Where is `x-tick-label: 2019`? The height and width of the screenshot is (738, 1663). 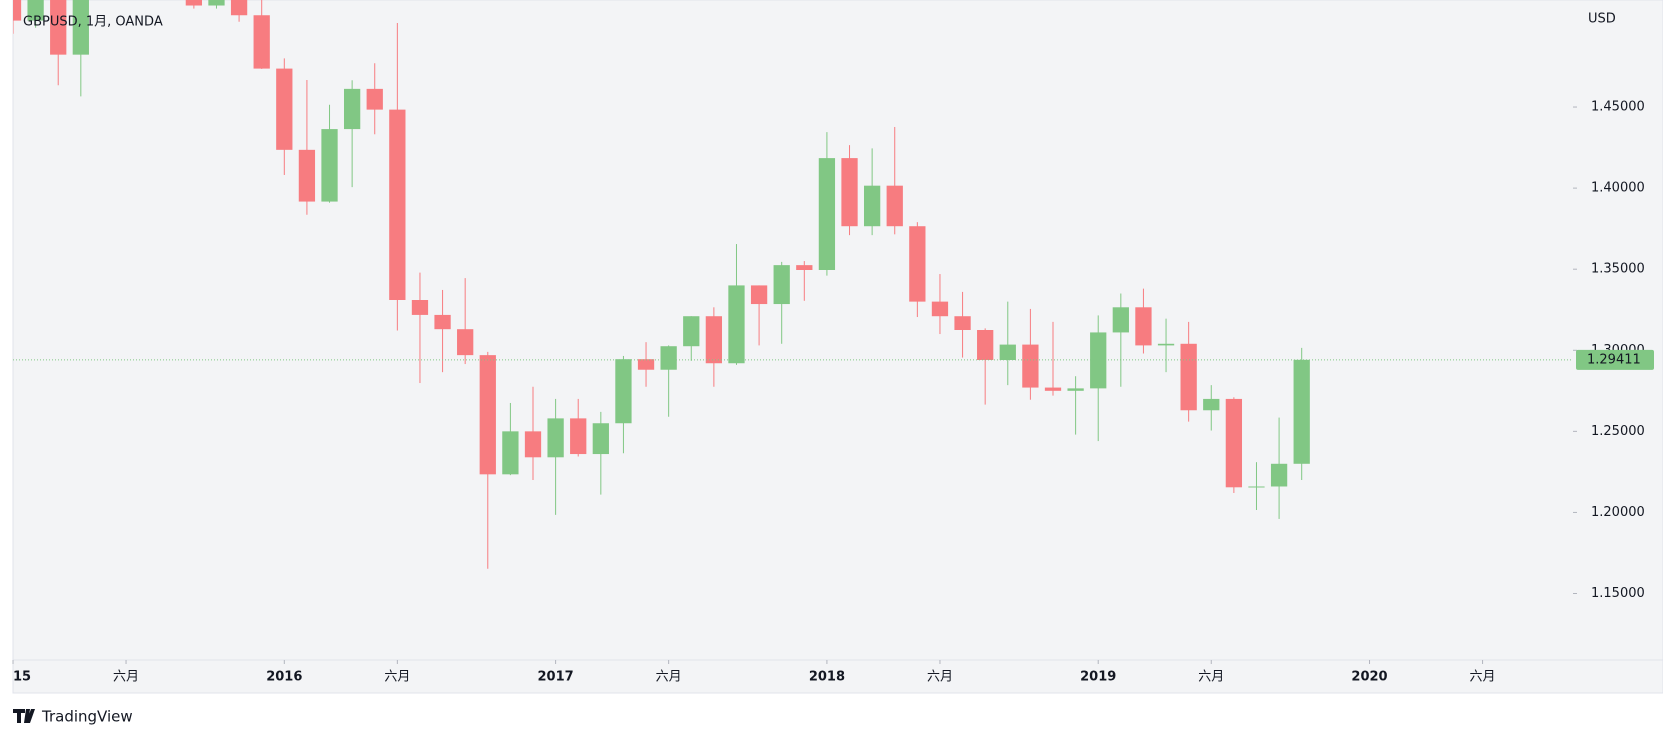 x-tick-label: 2019 is located at coordinates (1098, 677).